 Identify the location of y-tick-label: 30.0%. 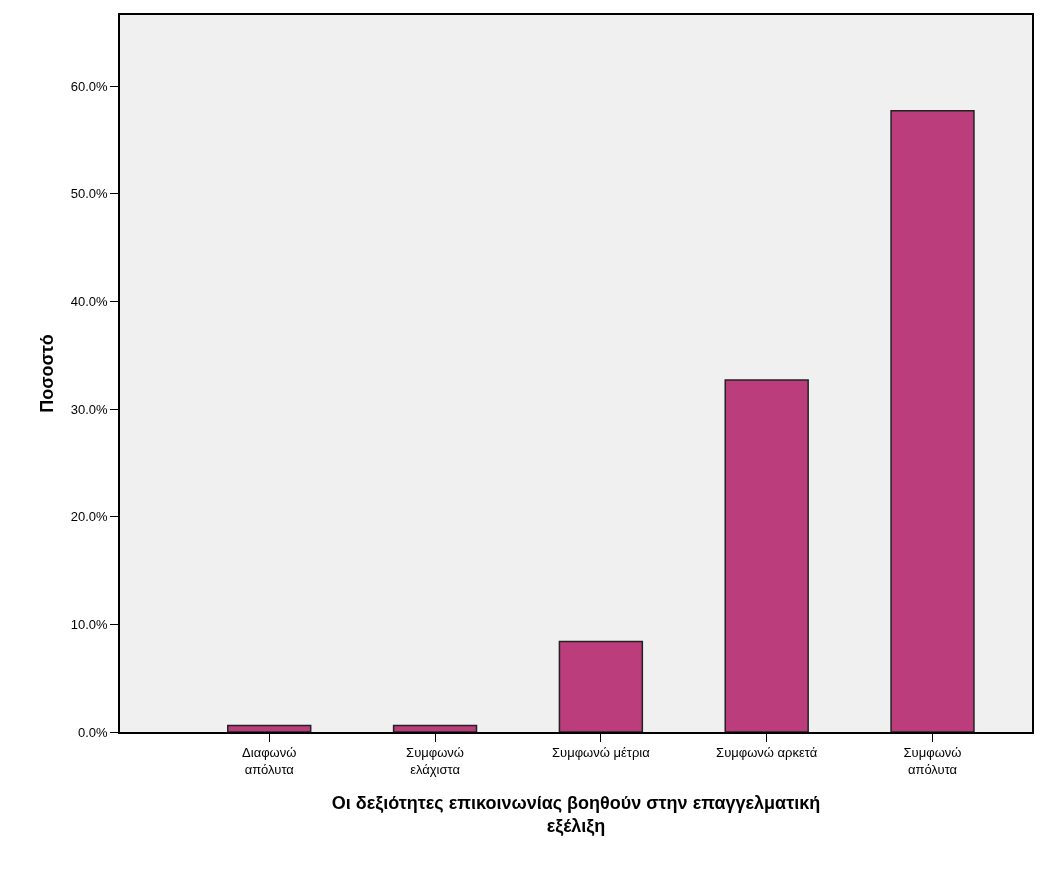
(89, 409).